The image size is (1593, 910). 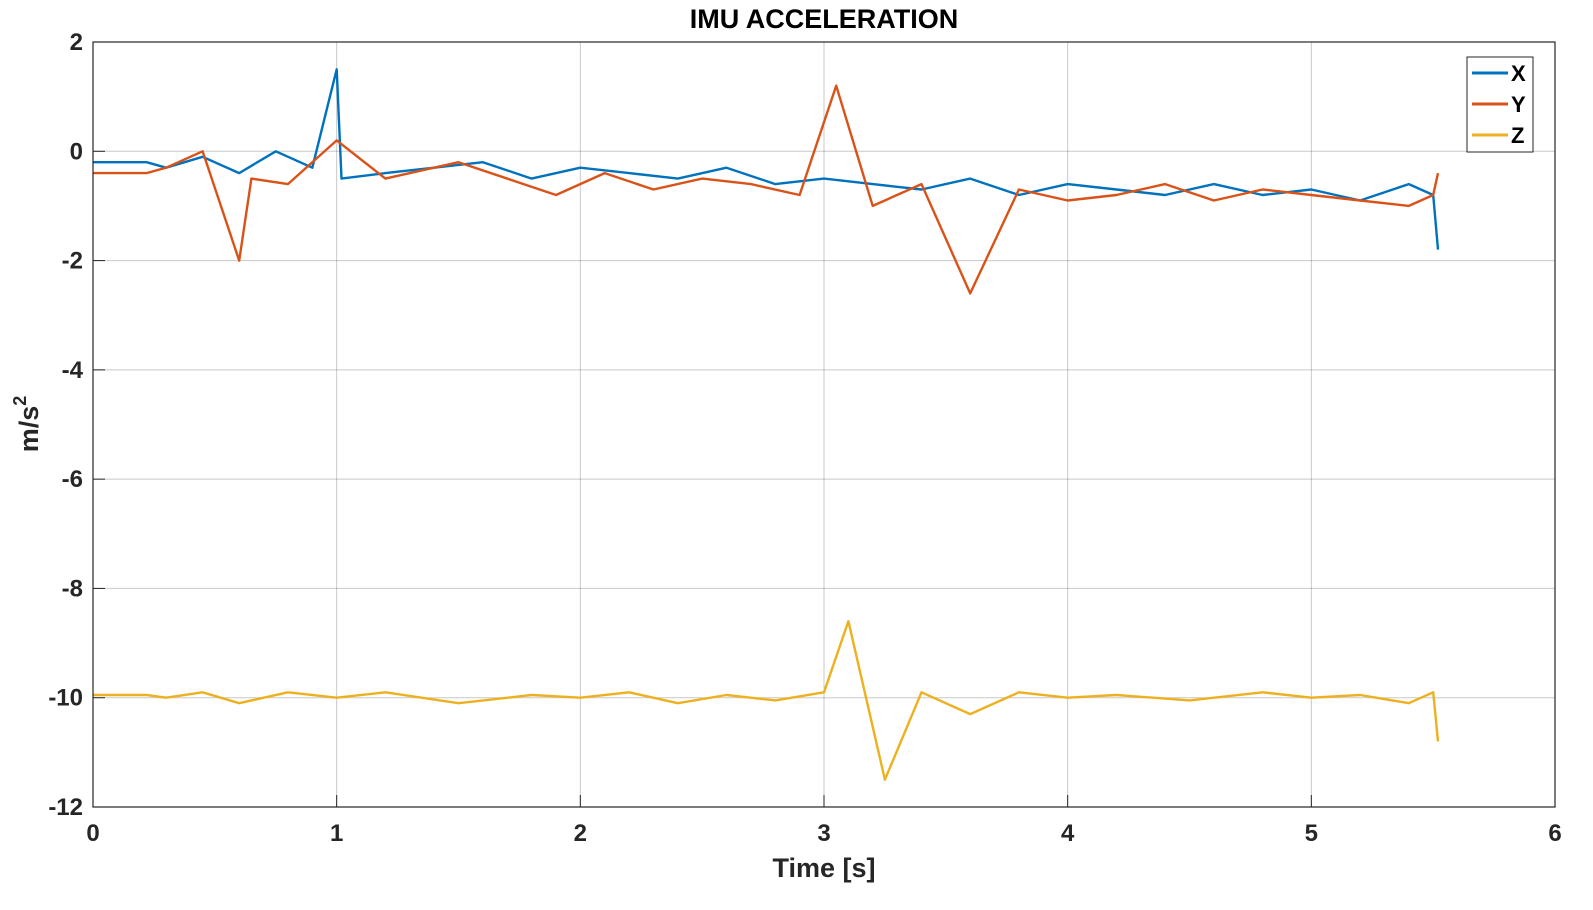 I want to click on x-tick-label: 3, so click(x=823, y=833).